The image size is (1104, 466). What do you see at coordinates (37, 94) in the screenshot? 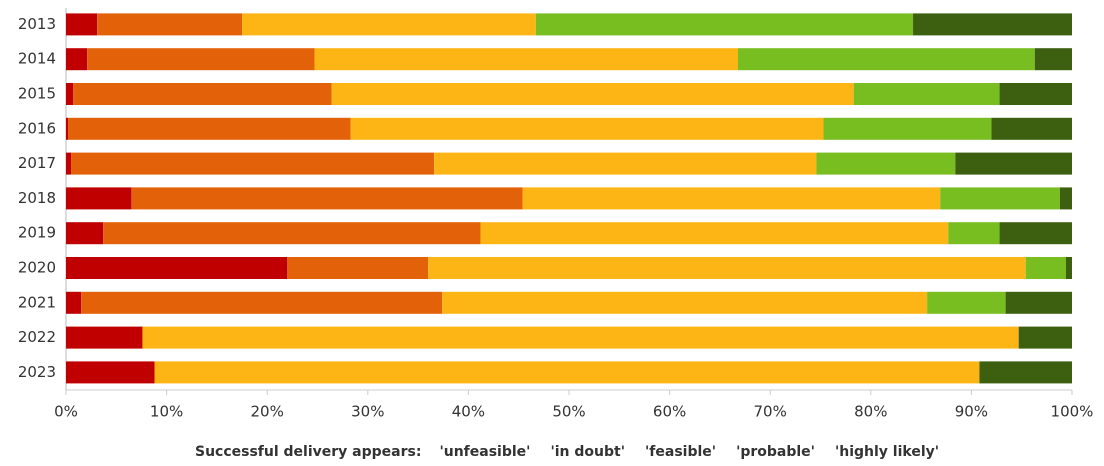
I see `y-tick-label: 2015` at bounding box center [37, 94].